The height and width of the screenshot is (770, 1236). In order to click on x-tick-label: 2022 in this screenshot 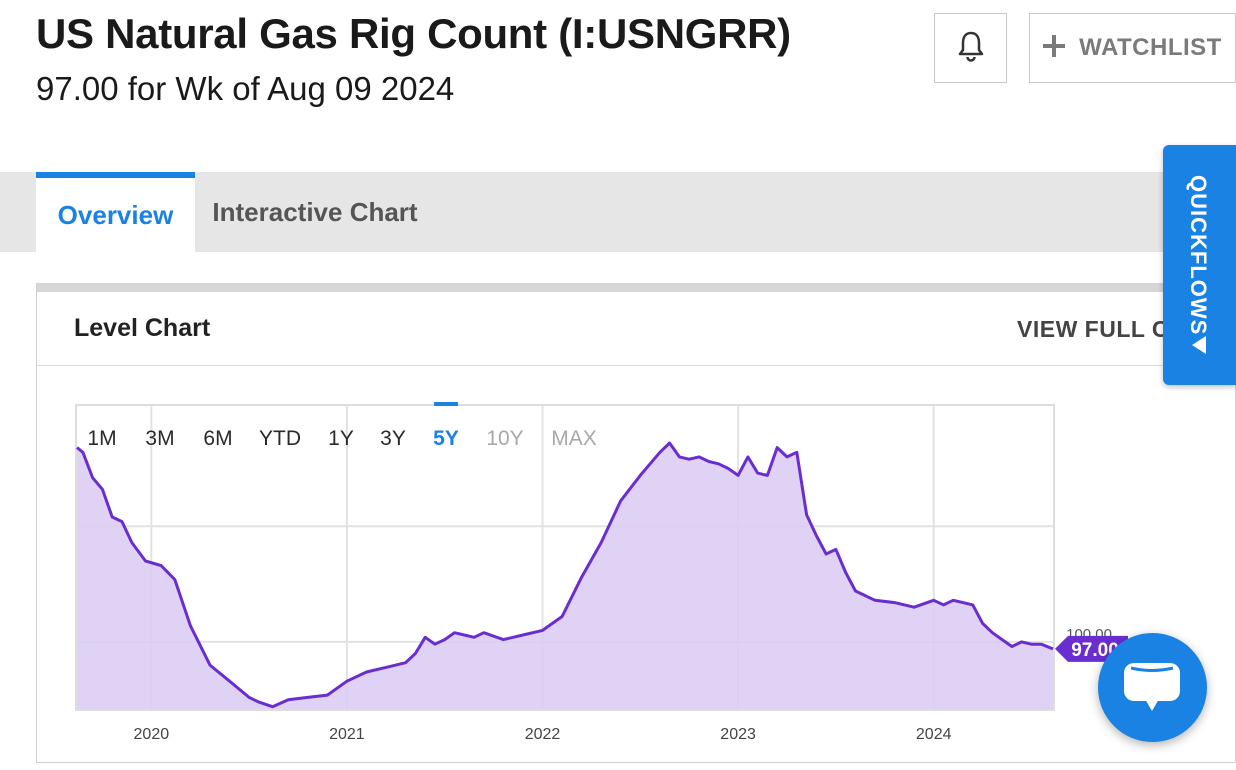, I will do `click(543, 734)`.